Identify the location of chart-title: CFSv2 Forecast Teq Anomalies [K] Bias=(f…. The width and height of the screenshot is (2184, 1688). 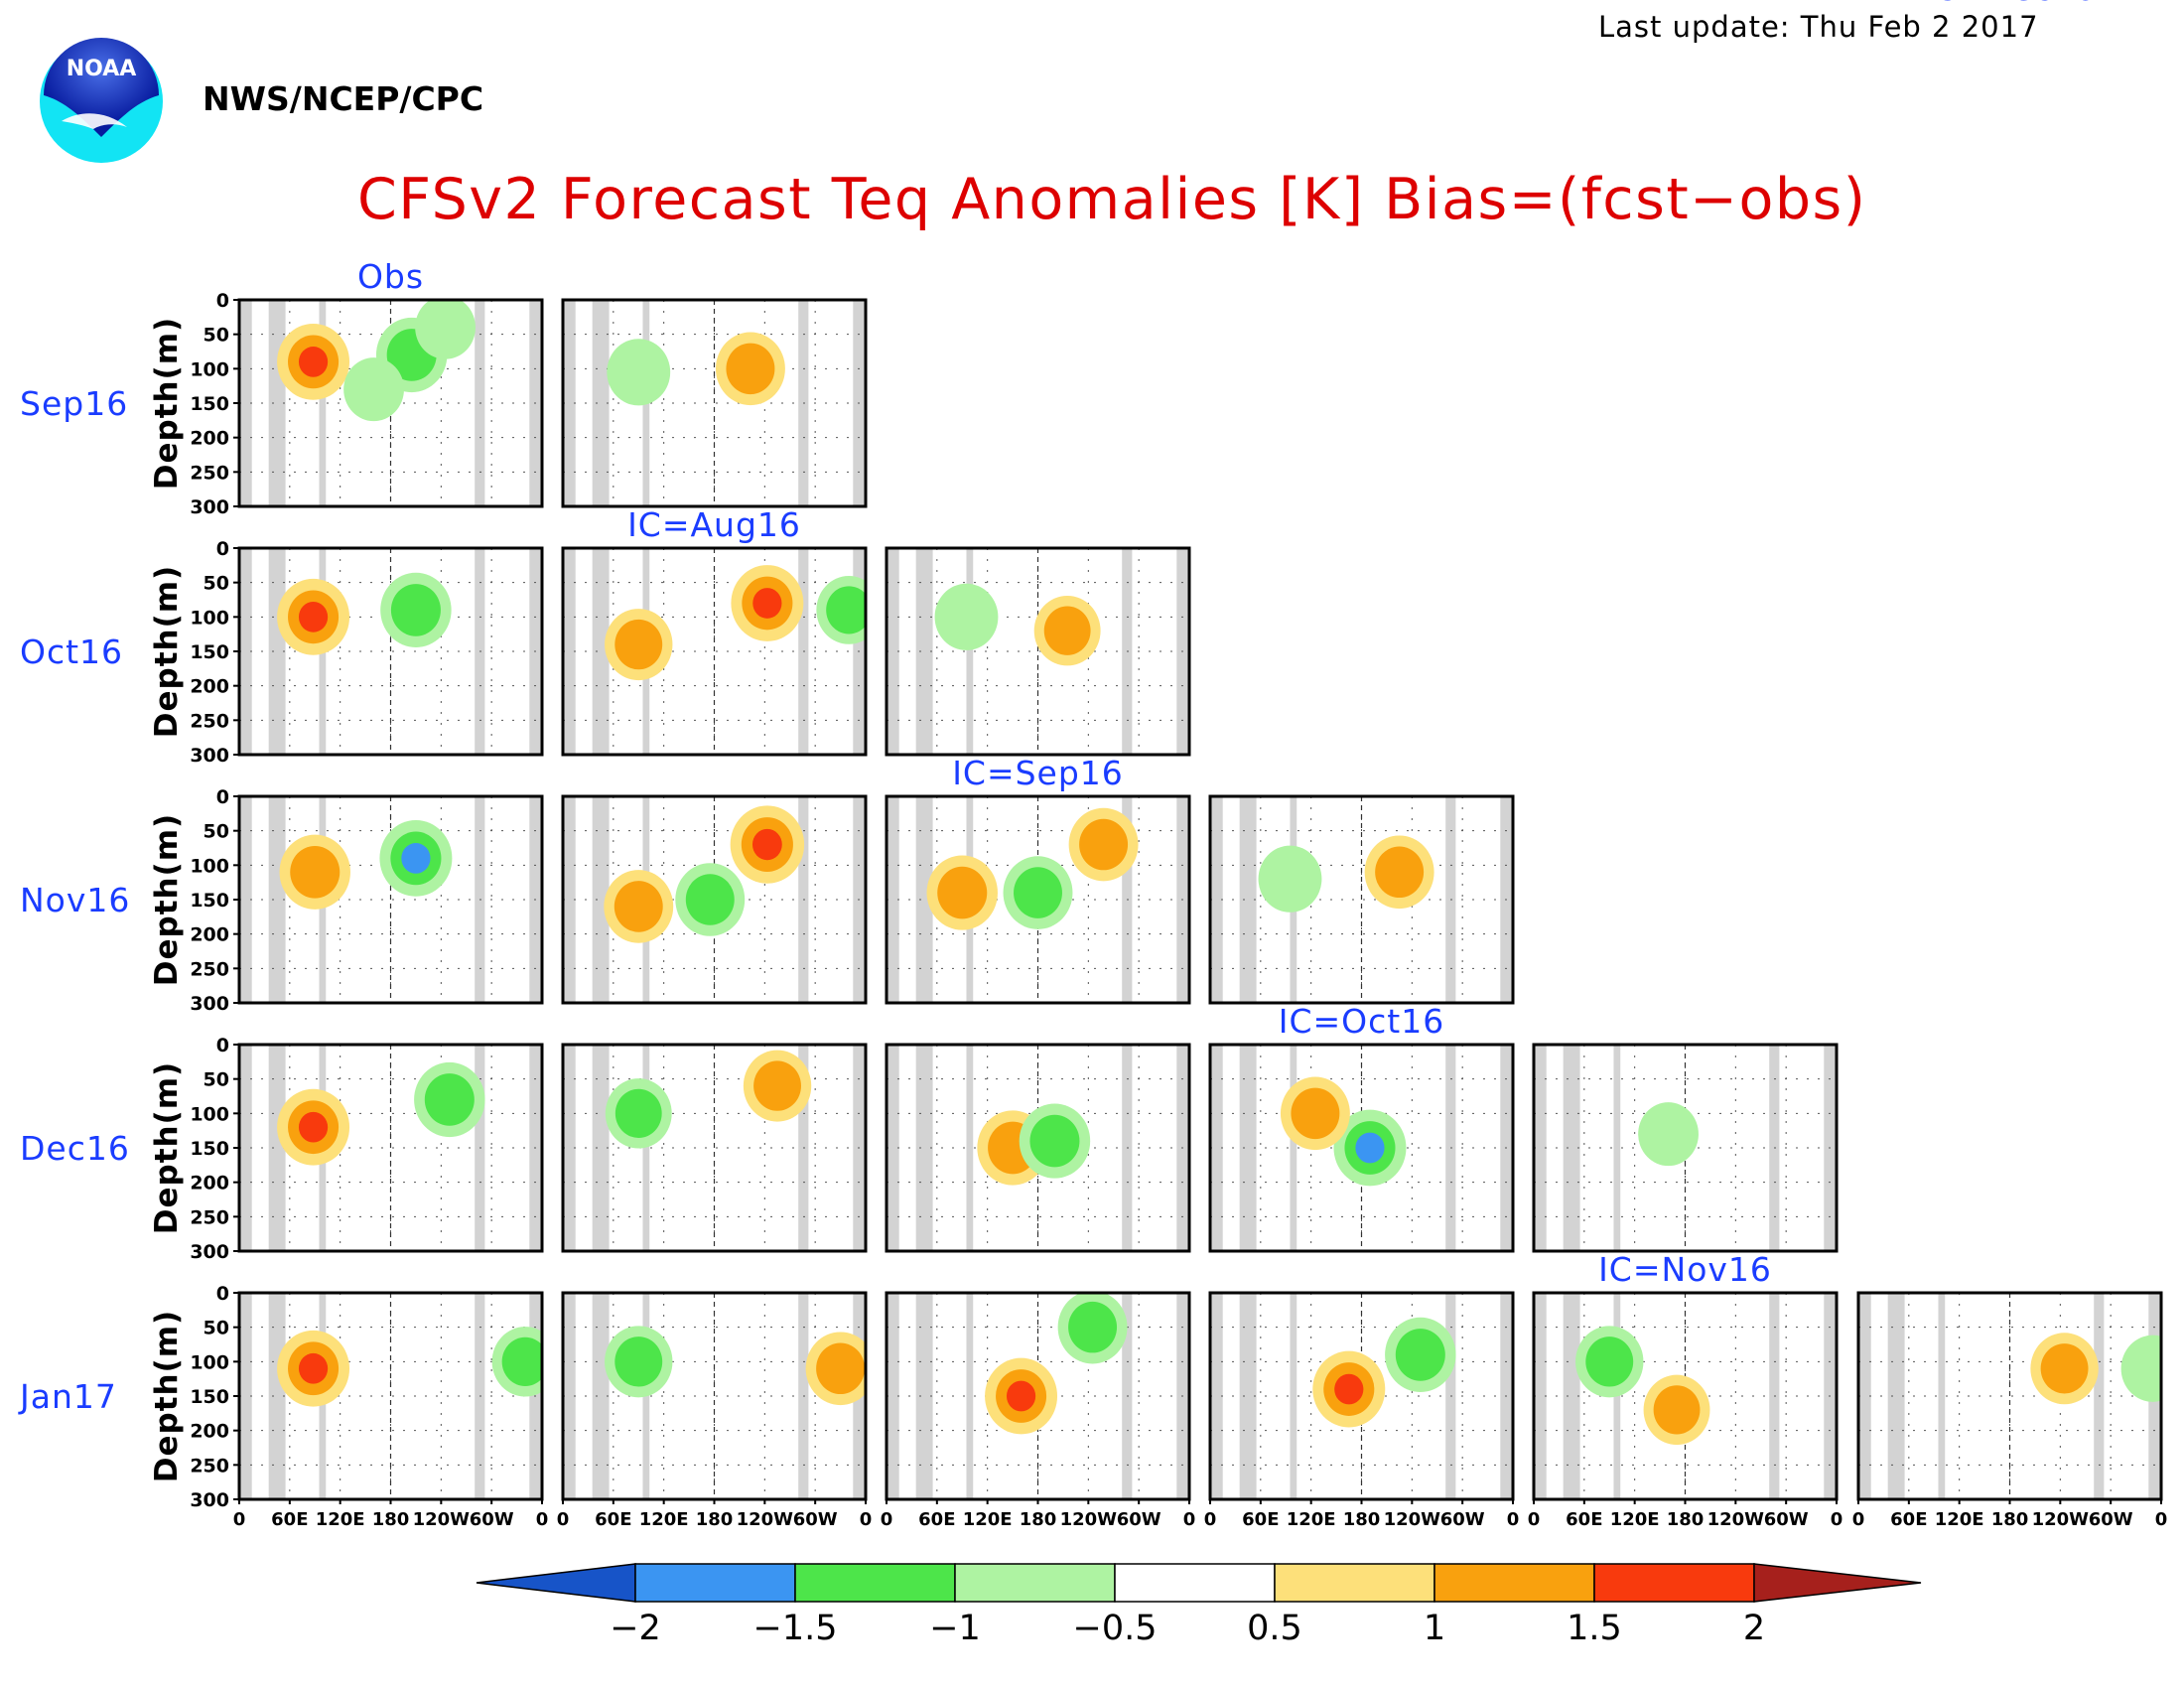
(1112, 199).